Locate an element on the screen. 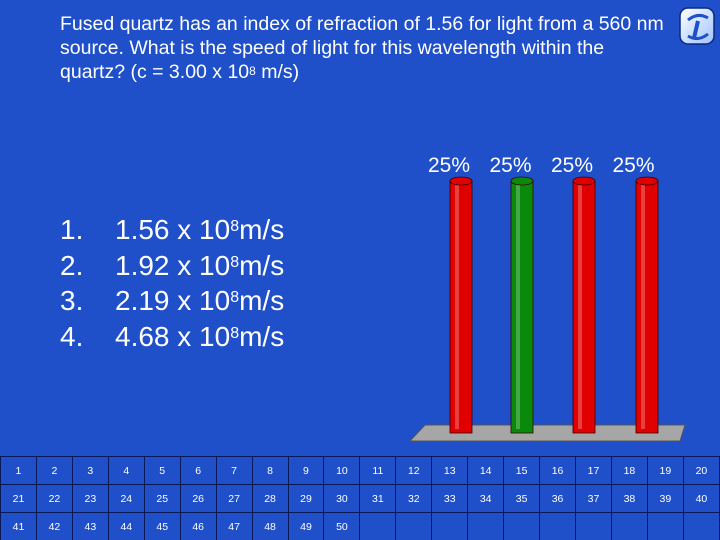 This screenshot has width=720, height=540. keypad-cell: 23 is located at coordinates (90, 498).